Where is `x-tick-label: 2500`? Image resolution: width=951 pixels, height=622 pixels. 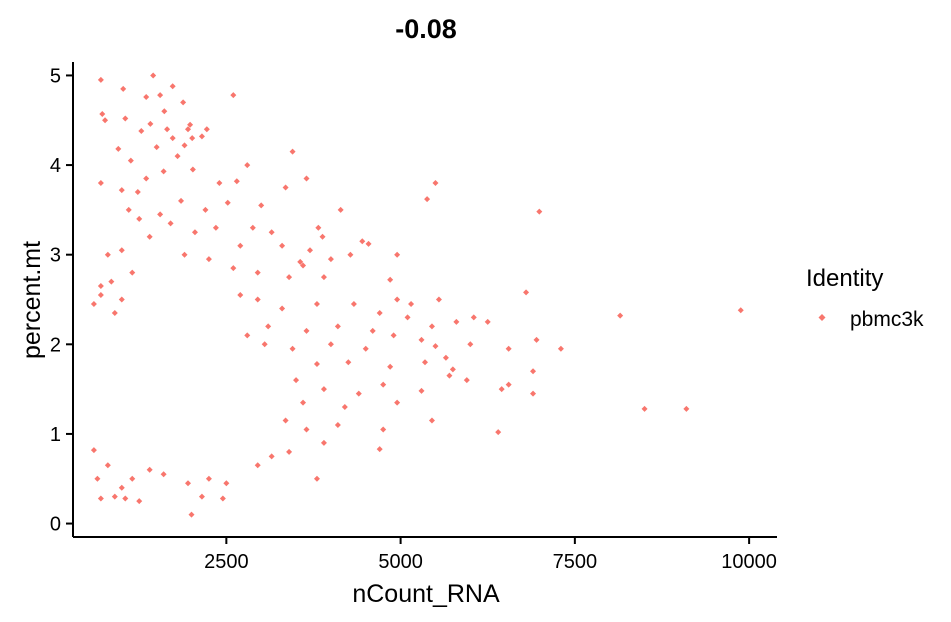 x-tick-label: 2500 is located at coordinates (226, 562).